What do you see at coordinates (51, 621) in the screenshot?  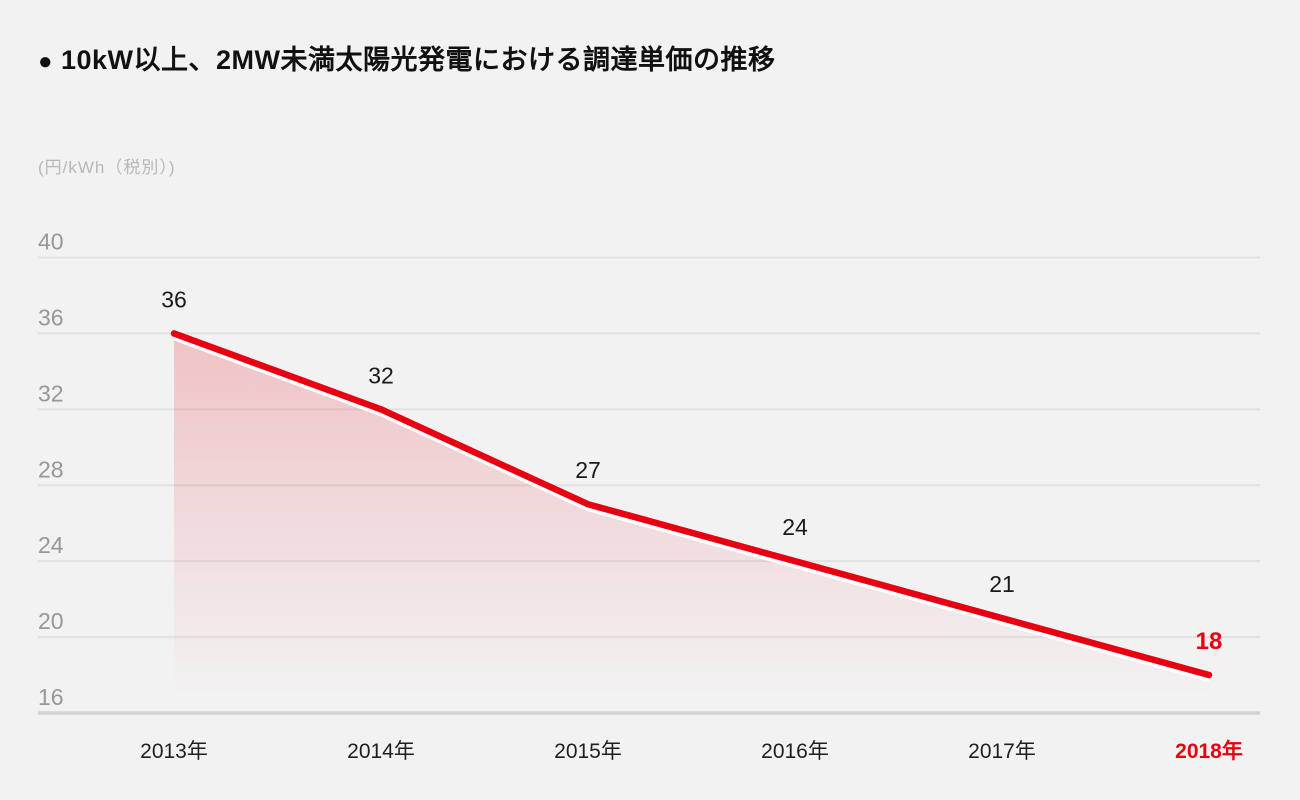 I see `y-axis-tick-label: 20` at bounding box center [51, 621].